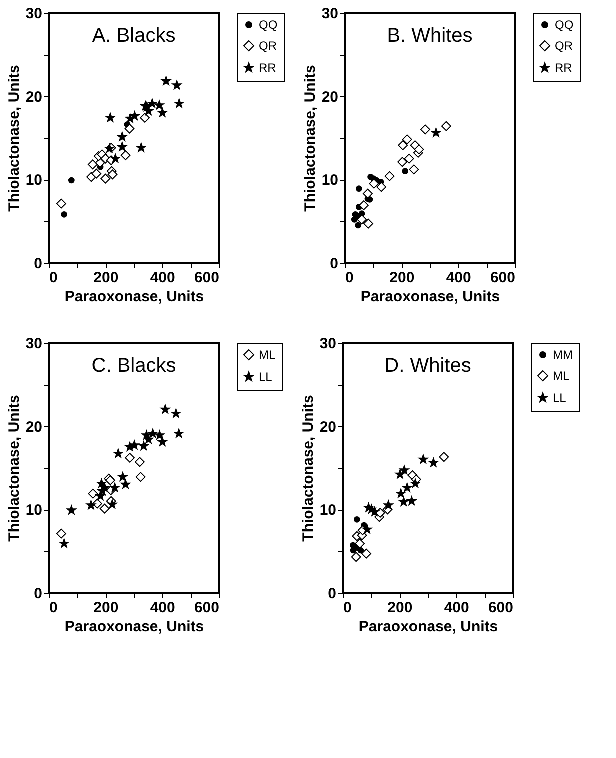 Image resolution: width=616 pixels, height=758 pixels. I want to click on text: B. Whites, so click(430, 36).